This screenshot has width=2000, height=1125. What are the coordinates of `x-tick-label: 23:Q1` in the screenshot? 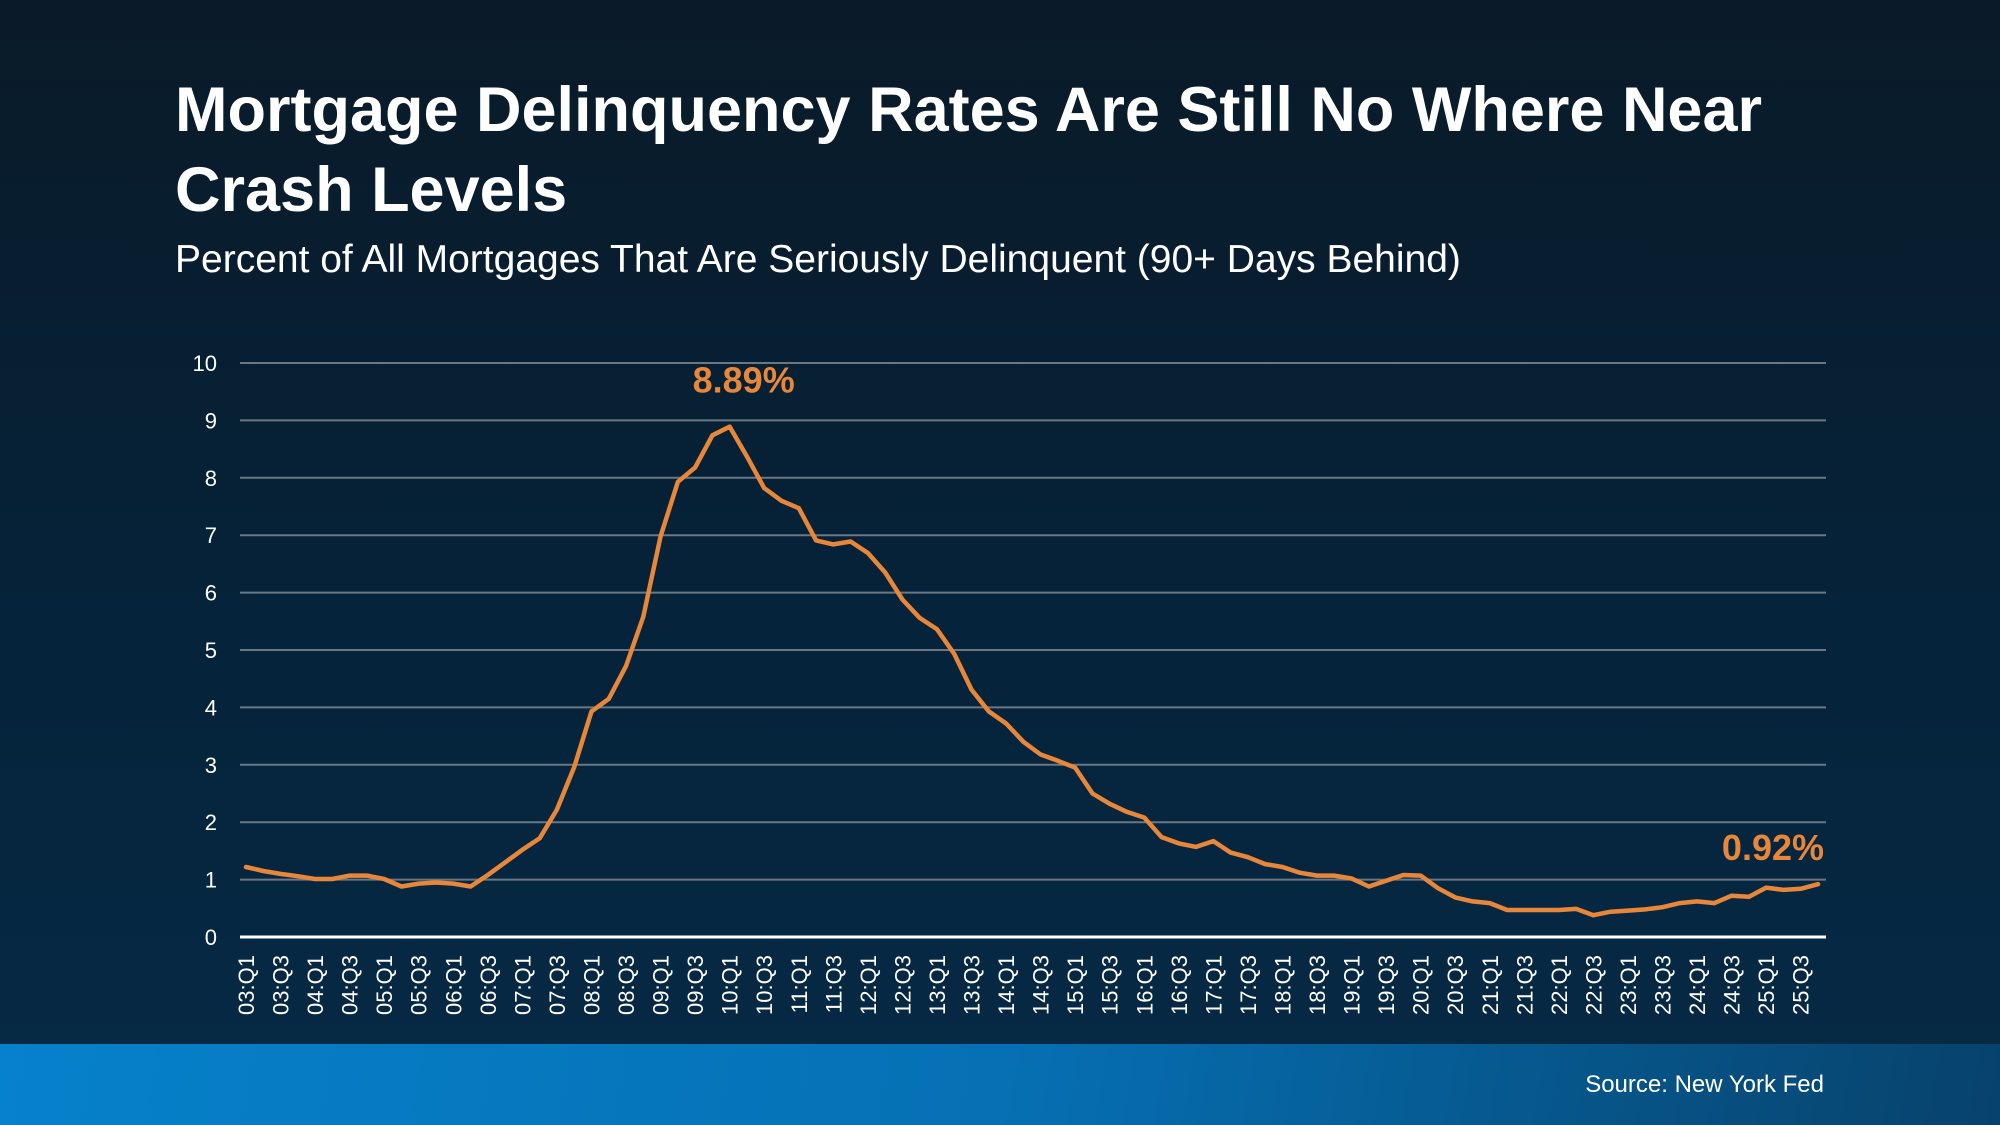 It's located at (1628, 985).